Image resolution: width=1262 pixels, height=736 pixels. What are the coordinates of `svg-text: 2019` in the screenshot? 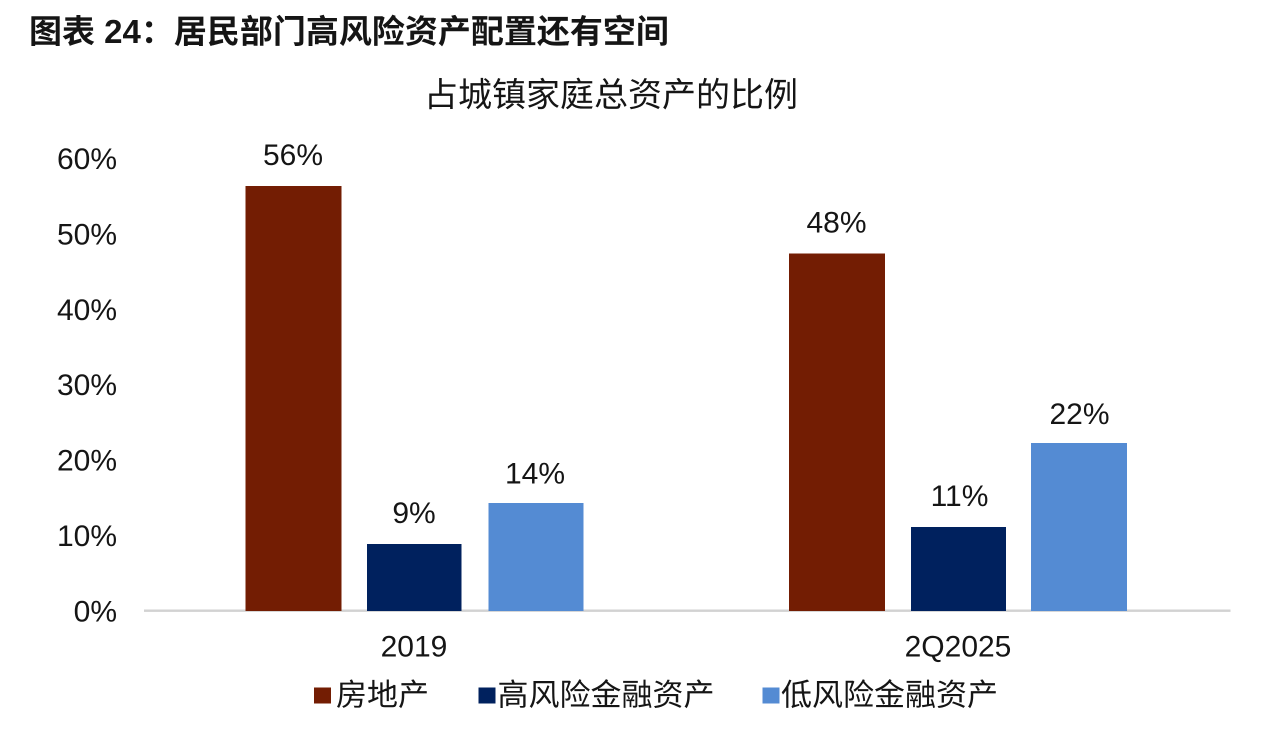 It's located at (414, 647).